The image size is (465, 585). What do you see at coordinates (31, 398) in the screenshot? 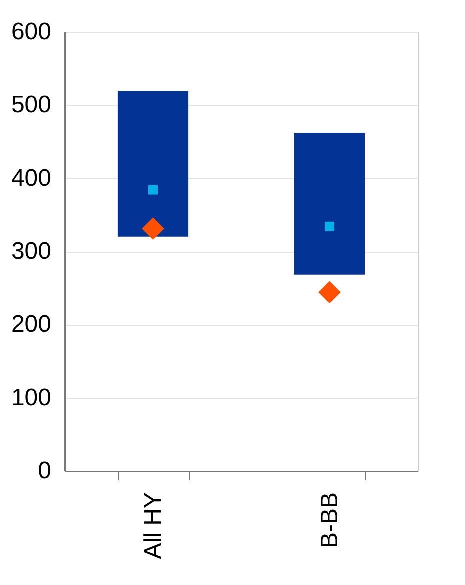
I see `y-tick-label: 100` at bounding box center [31, 398].